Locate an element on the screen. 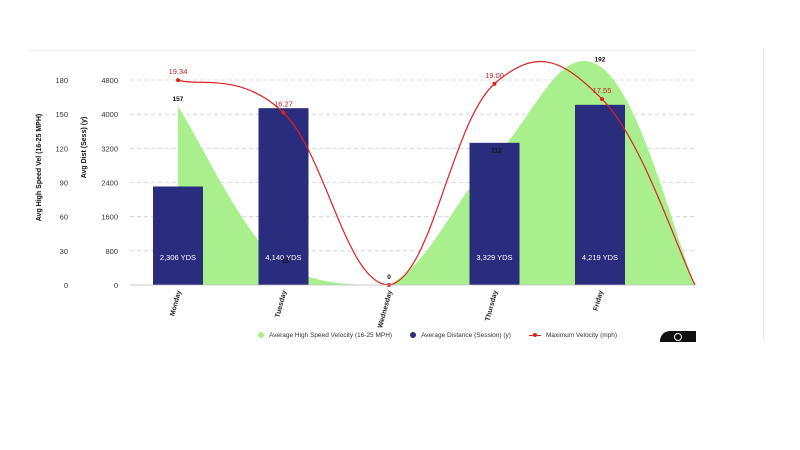 This screenshot has height=450, width=800. y-tick-label-inner: 1600 is located at coordinates (109, 217).